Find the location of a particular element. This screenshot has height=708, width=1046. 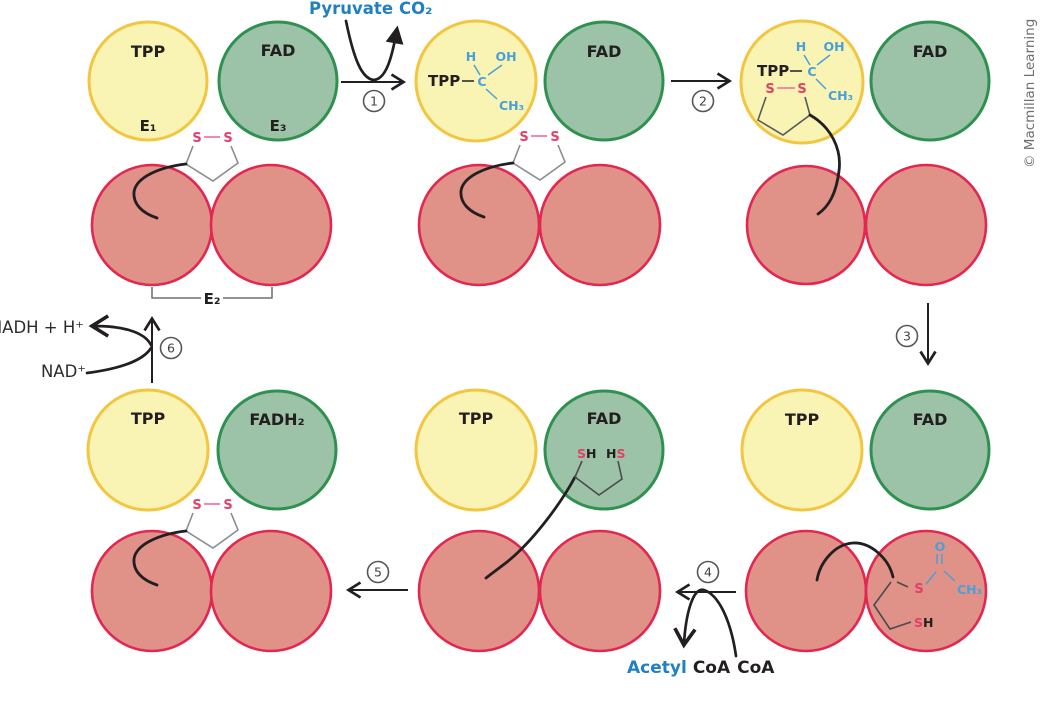

c-ch3-bond is located at coordinates (821, 84).